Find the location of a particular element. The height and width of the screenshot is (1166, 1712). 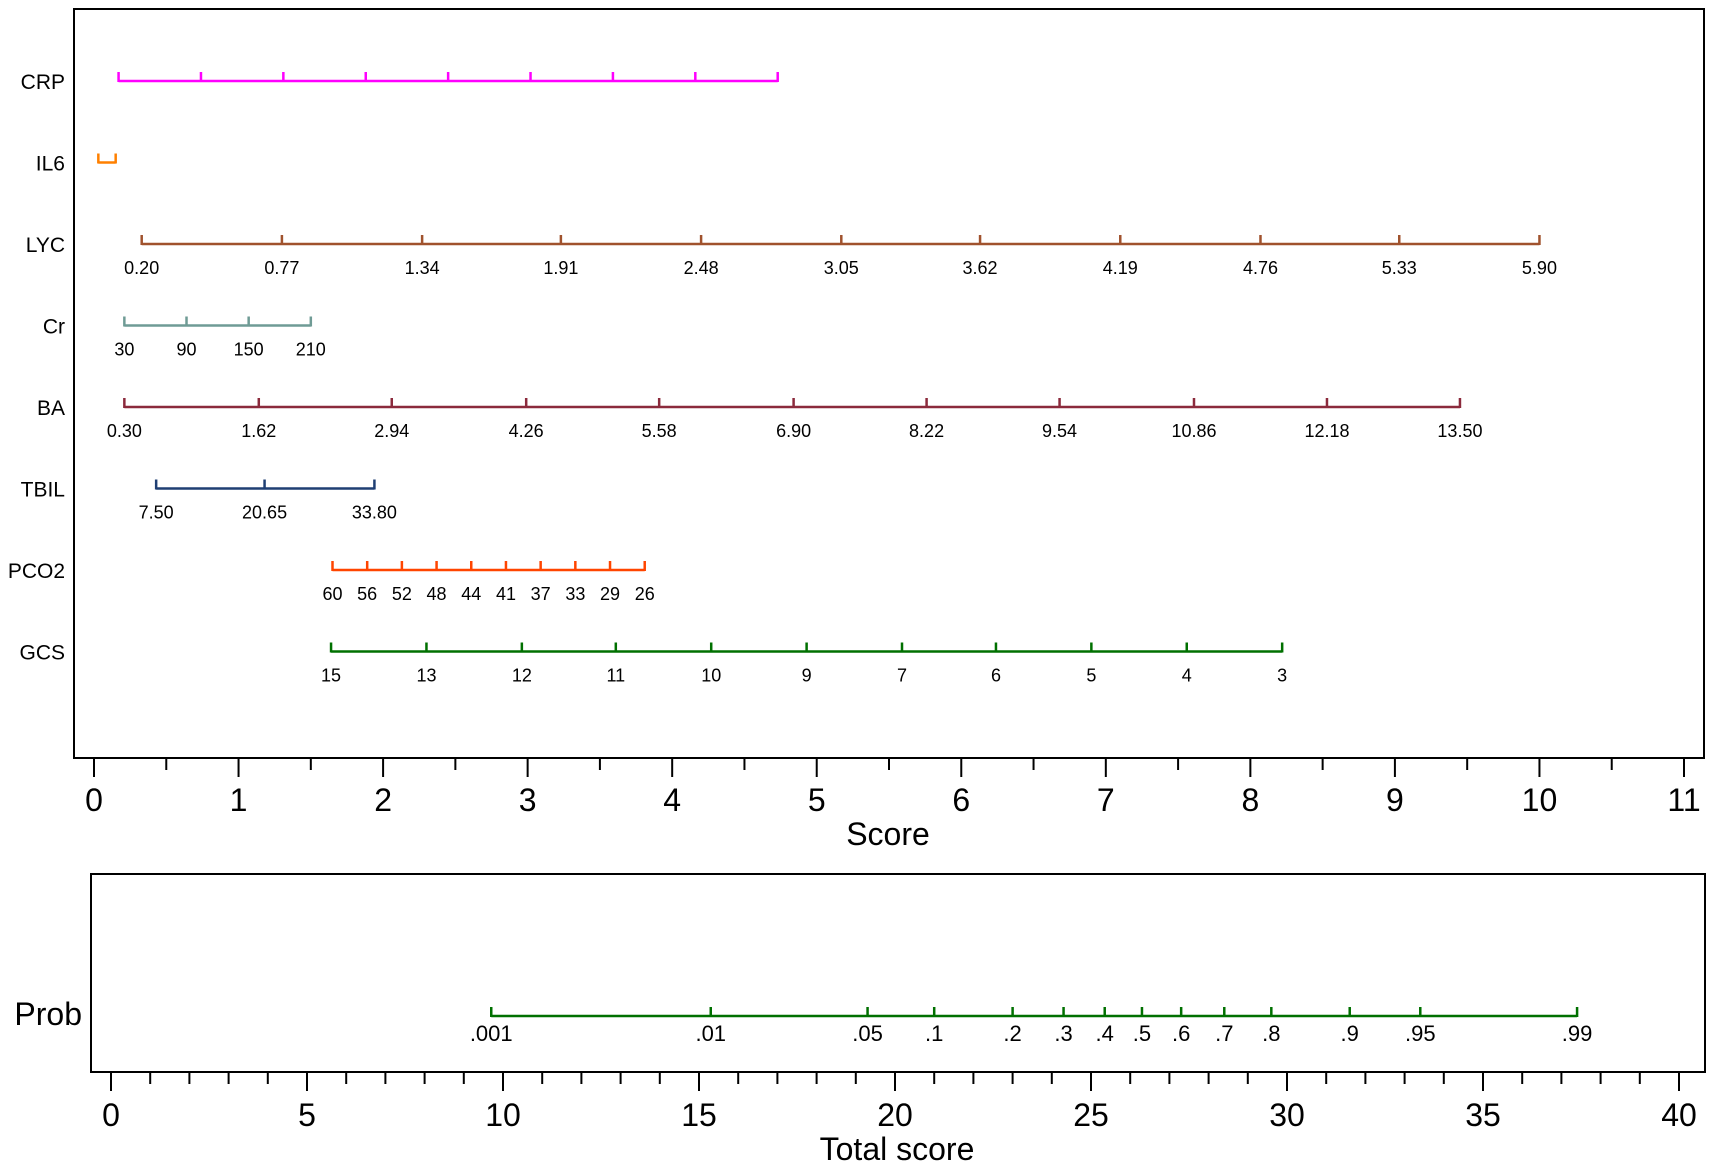

axis-tick-label: 35 is located at coordinates (1483, 1115).